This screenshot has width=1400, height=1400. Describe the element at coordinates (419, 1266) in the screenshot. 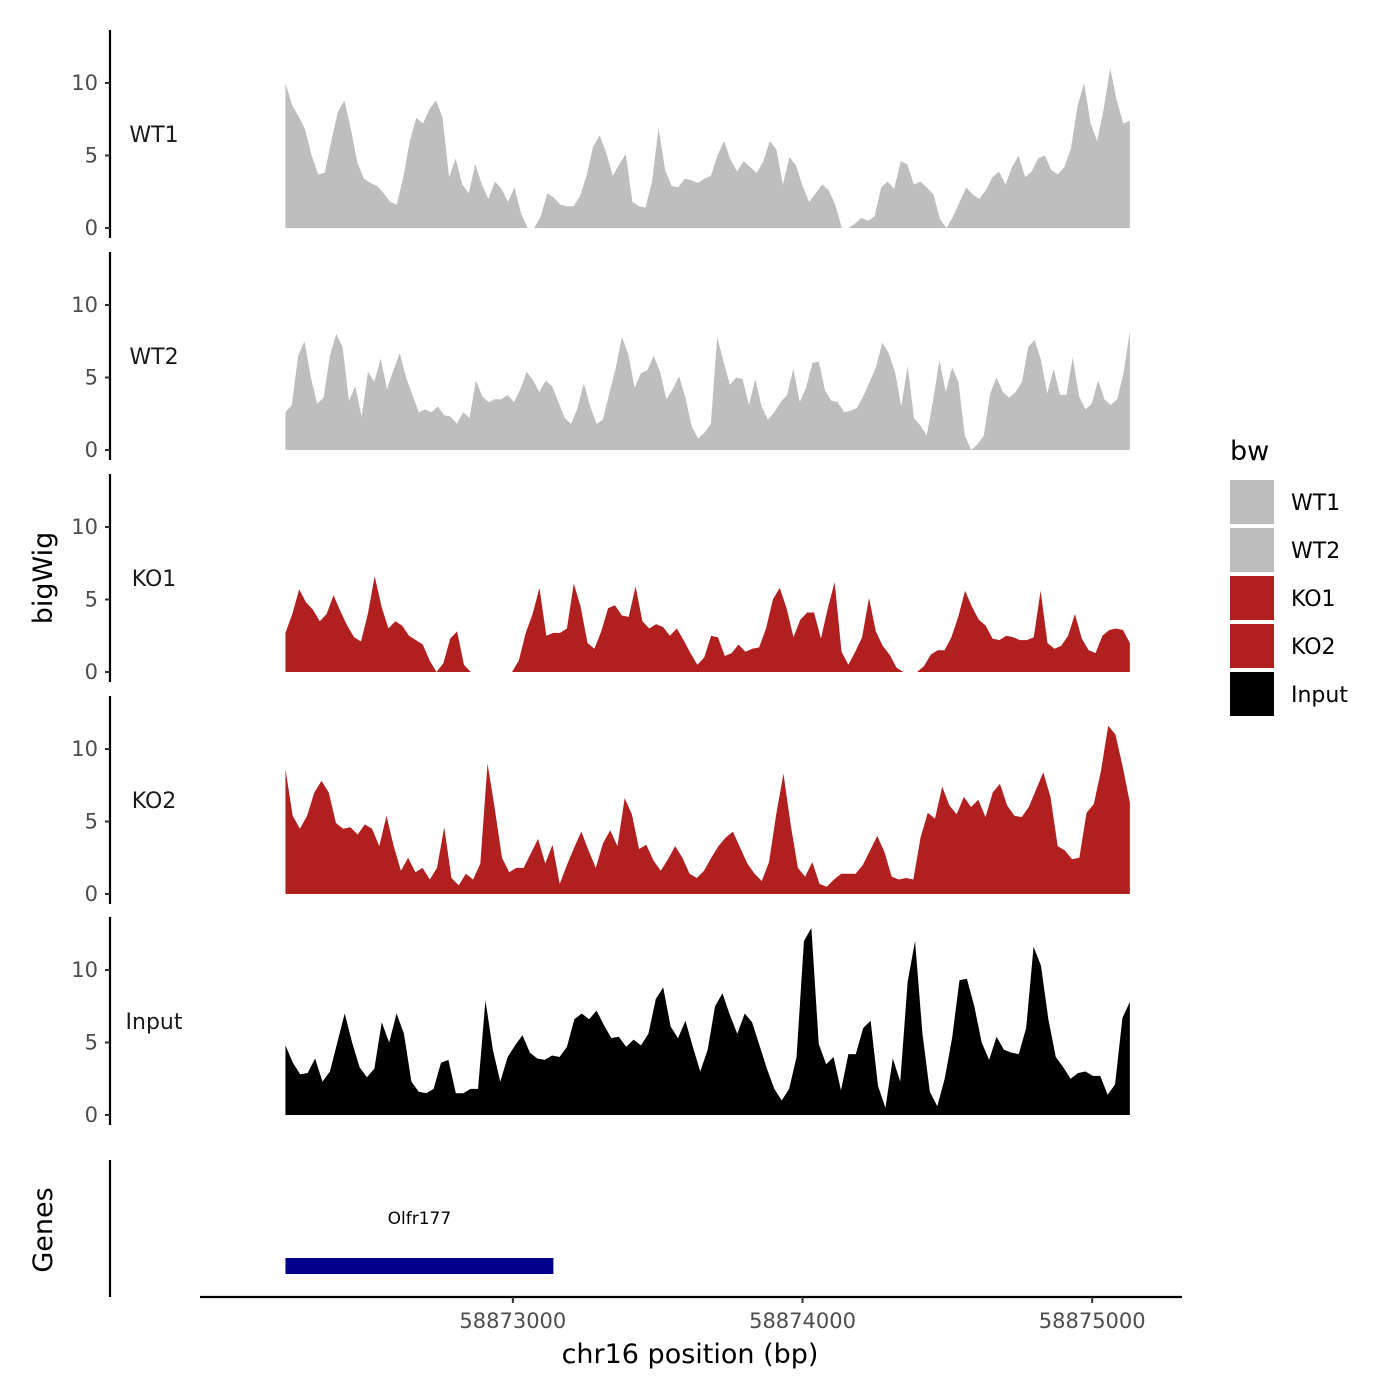

I see `gene-olfr177` at that location.